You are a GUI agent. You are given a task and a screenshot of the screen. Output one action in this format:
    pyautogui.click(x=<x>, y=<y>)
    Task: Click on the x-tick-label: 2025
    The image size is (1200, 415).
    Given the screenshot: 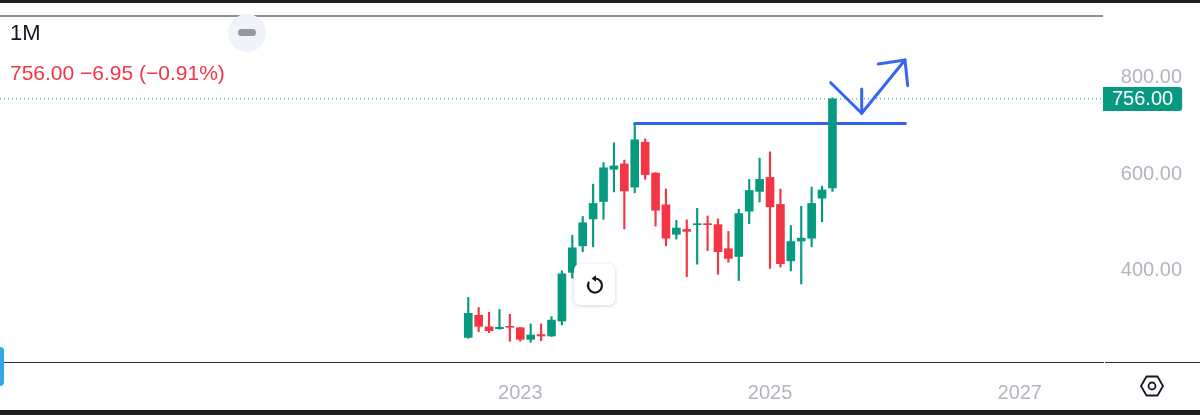 What is the action you would take?
    pyautogui.click(x=770, y=391)
    